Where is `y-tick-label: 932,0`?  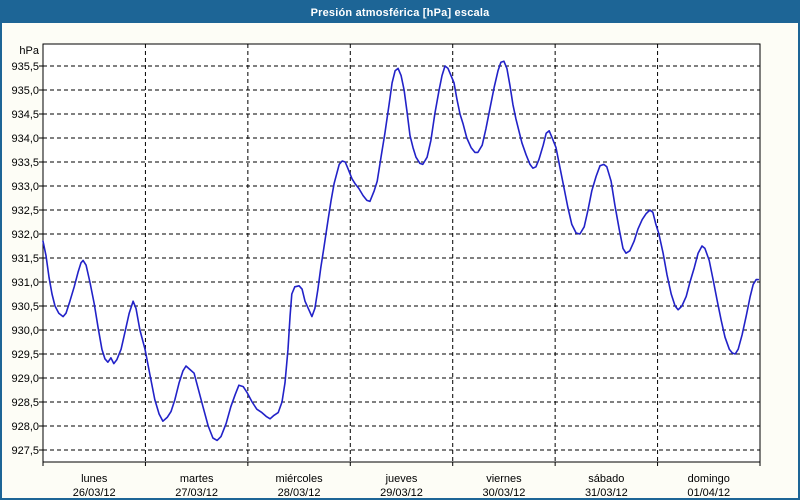
y-tick-label: 932,0 is located at coordinates (25, 235).